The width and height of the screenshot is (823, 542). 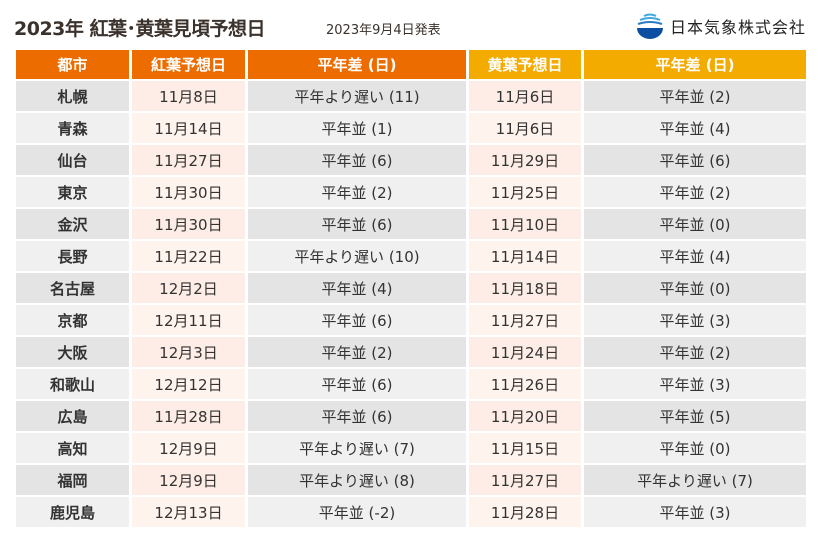 I want to click on cell-koyo-diff: 平年並 (4), so click(x=357, y=288).